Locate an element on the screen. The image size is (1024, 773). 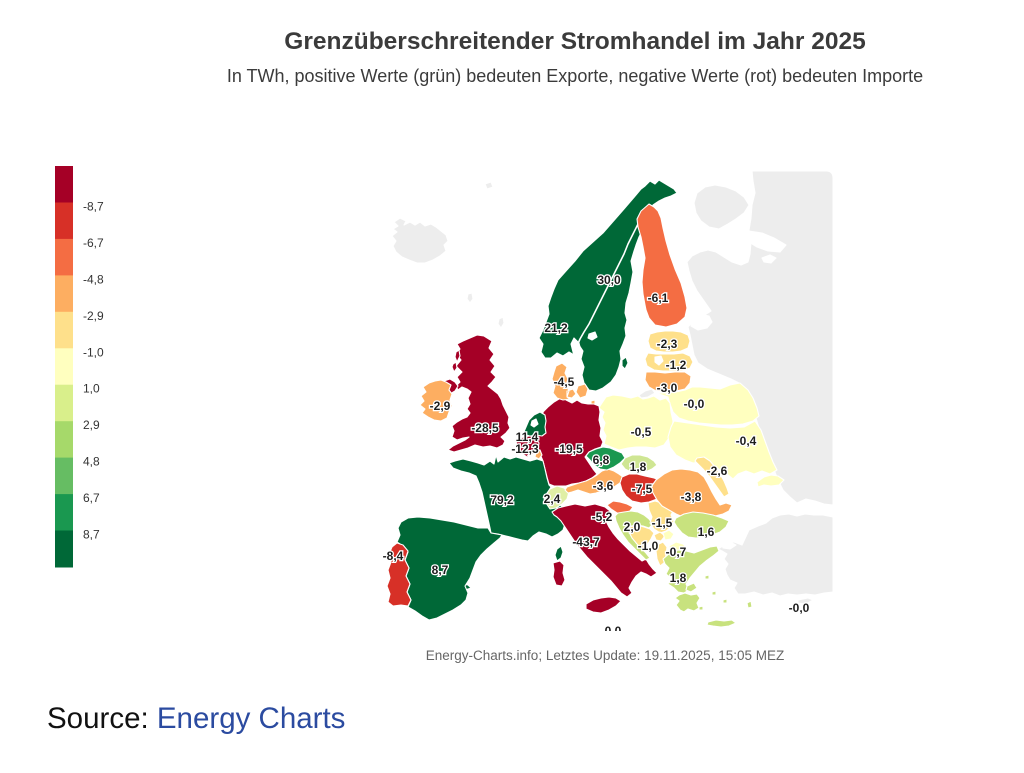
svg-text: -1,2 is located at coordinates (676, 365).